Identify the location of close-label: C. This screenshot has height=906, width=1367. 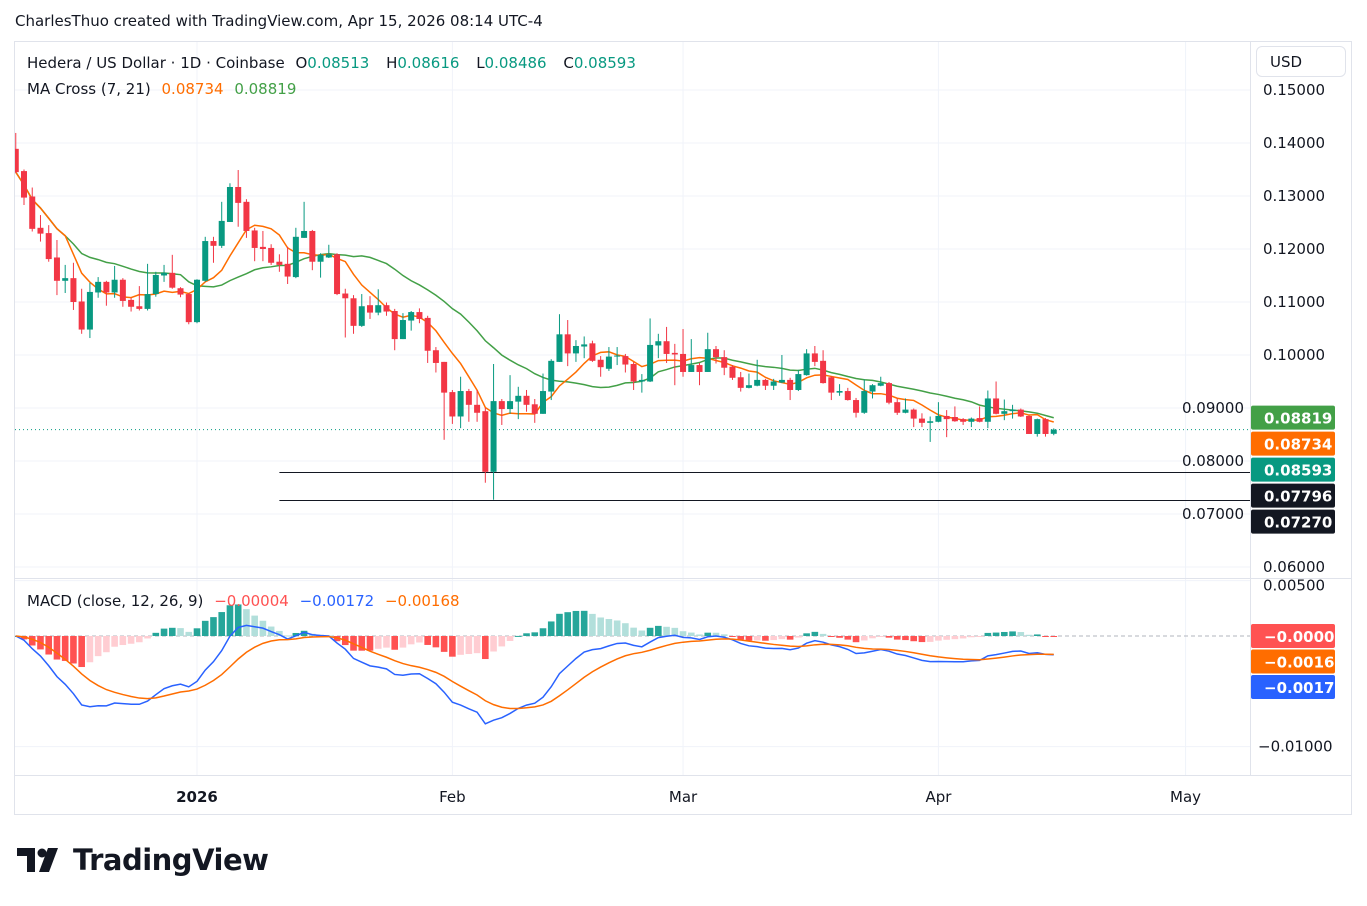
(568, 63).